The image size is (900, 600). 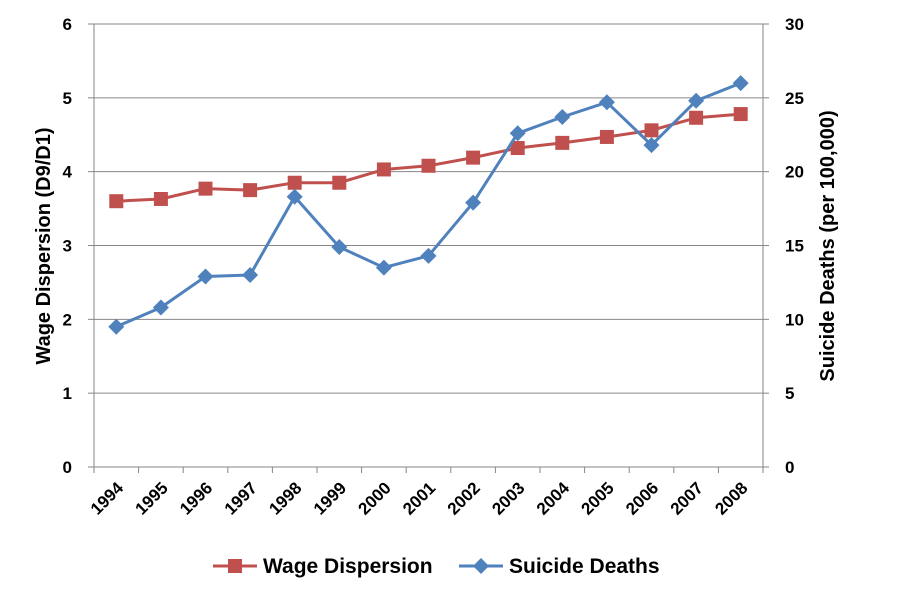 What do you see at coordinates (789, 393) in the screenshot?
I see `right-tick-label: 5` at bounding box center [789, 393].